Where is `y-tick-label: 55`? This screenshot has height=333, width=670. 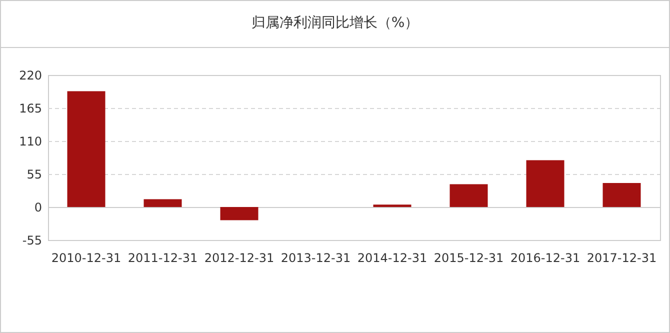
y-tick-label: 55 is located at coordinates (34, 175).